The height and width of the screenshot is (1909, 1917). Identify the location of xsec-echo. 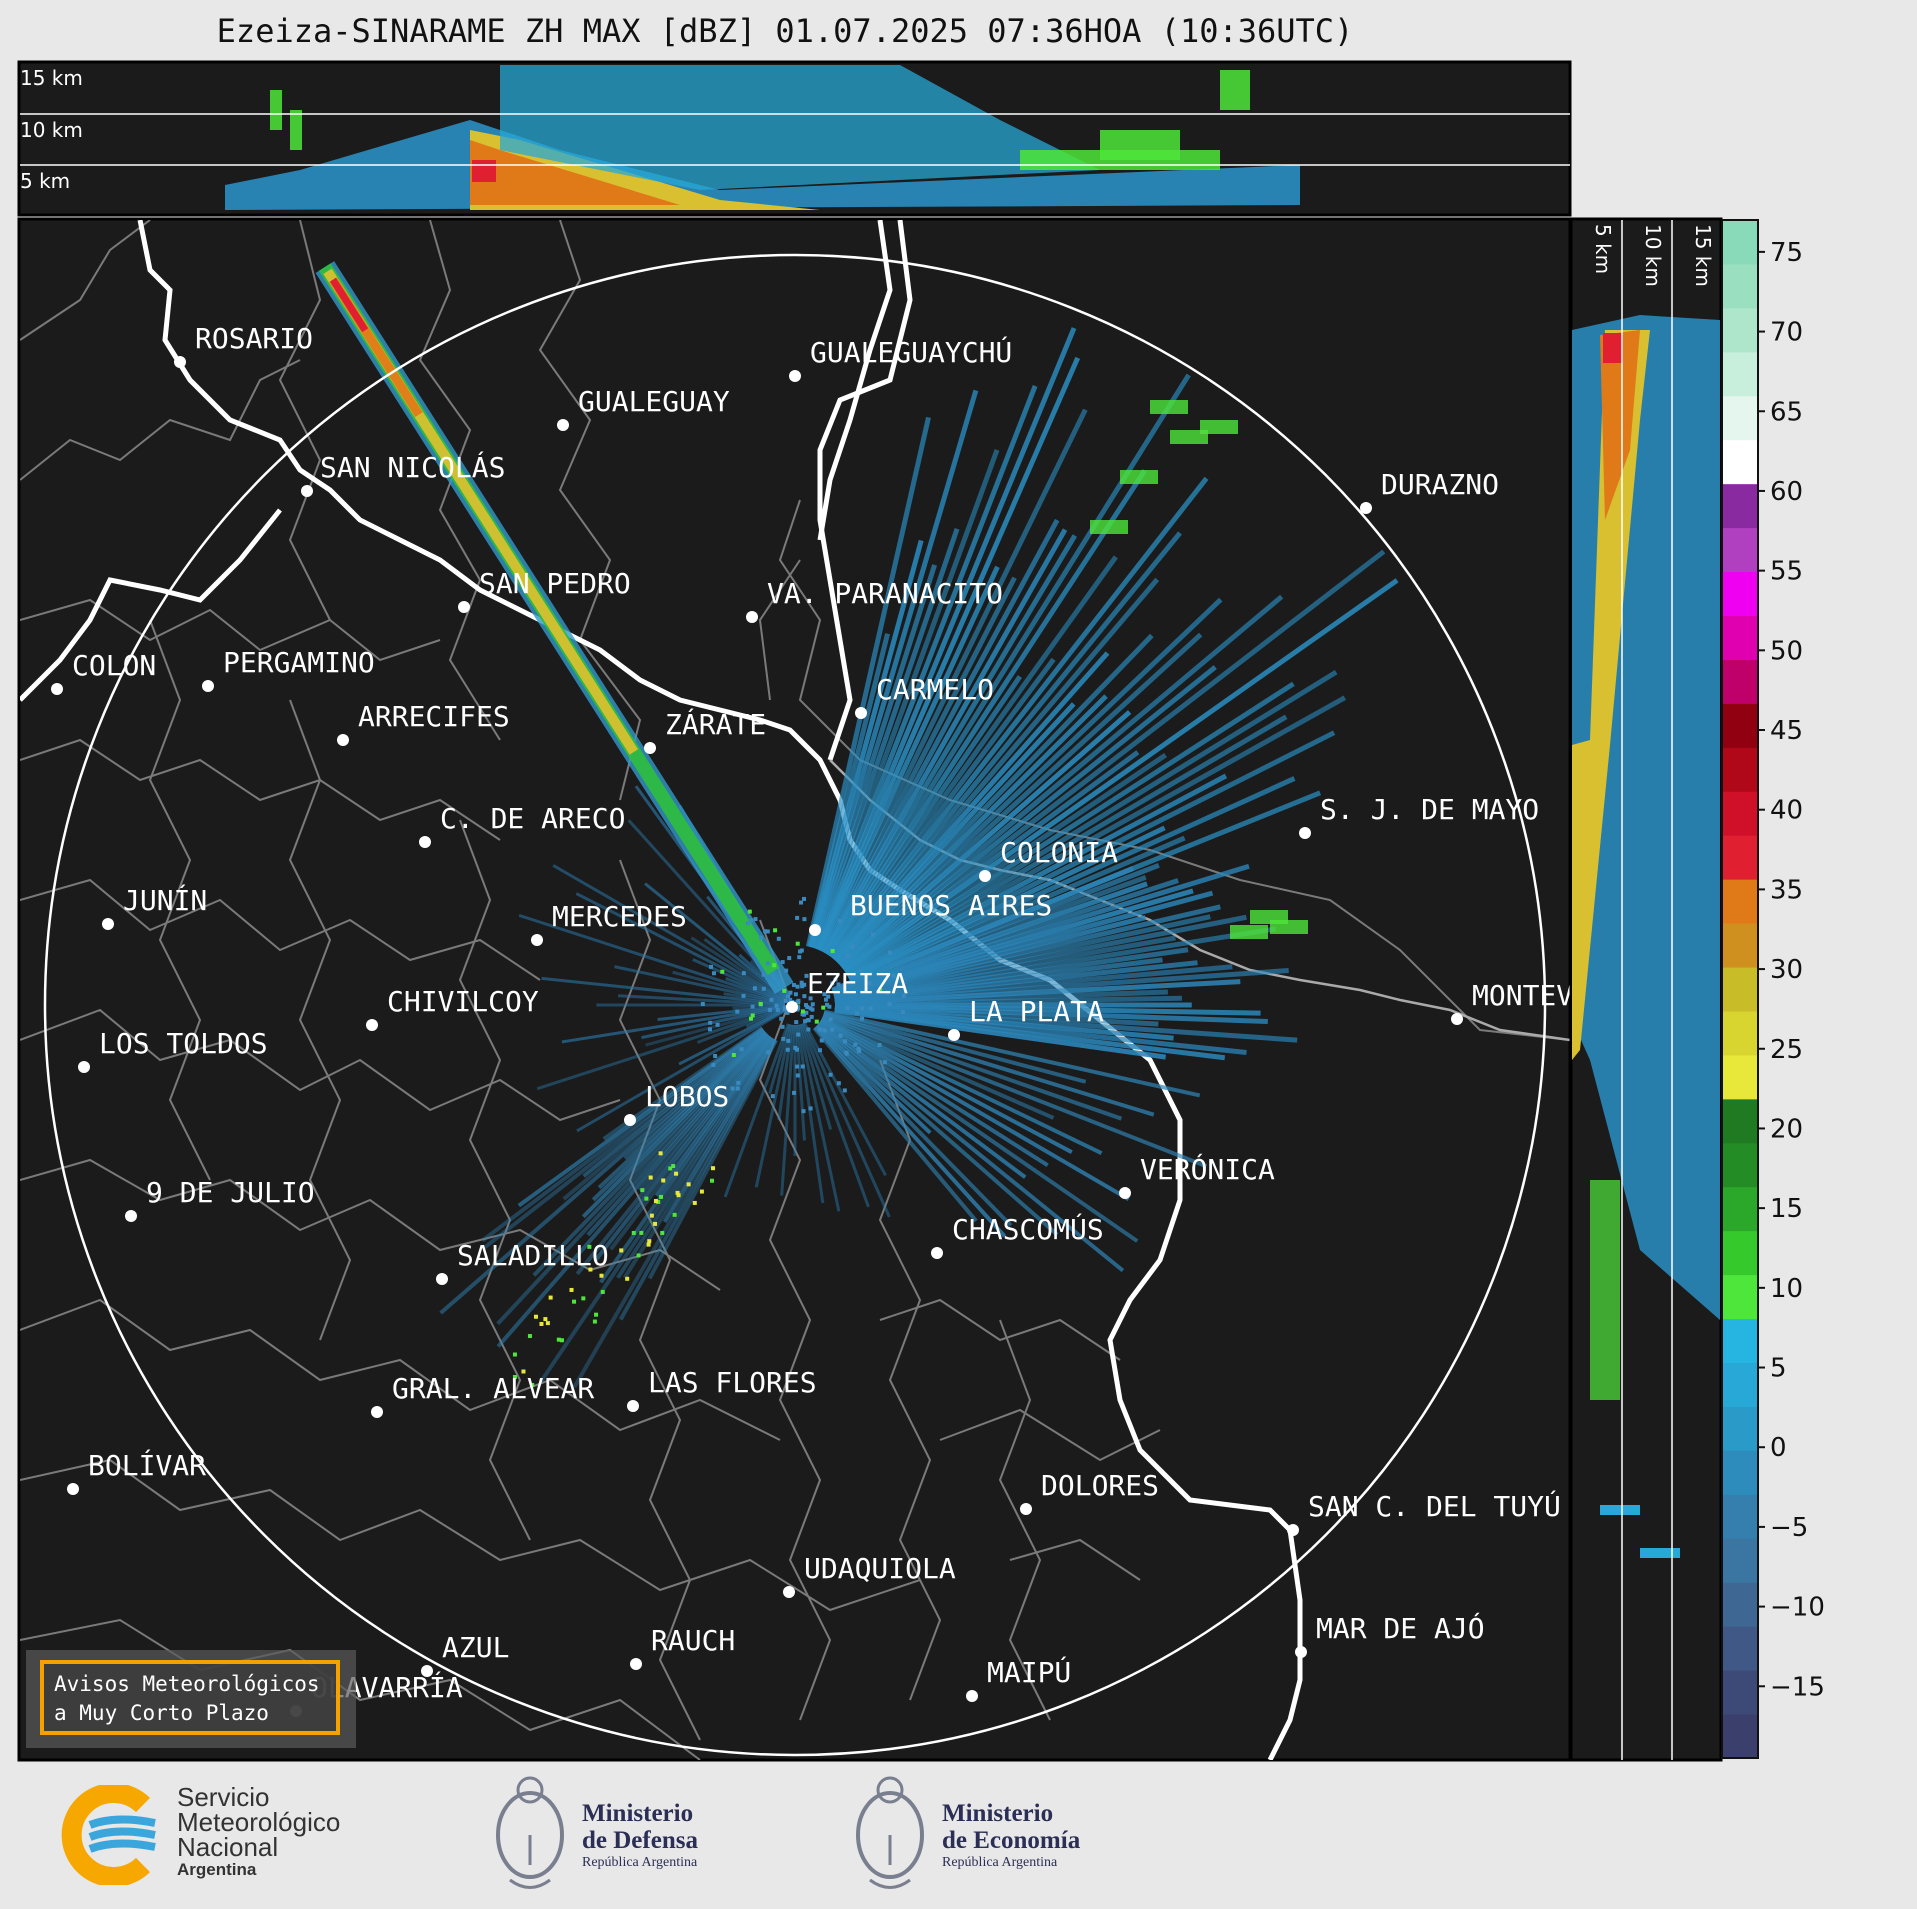
(1660, 1553).